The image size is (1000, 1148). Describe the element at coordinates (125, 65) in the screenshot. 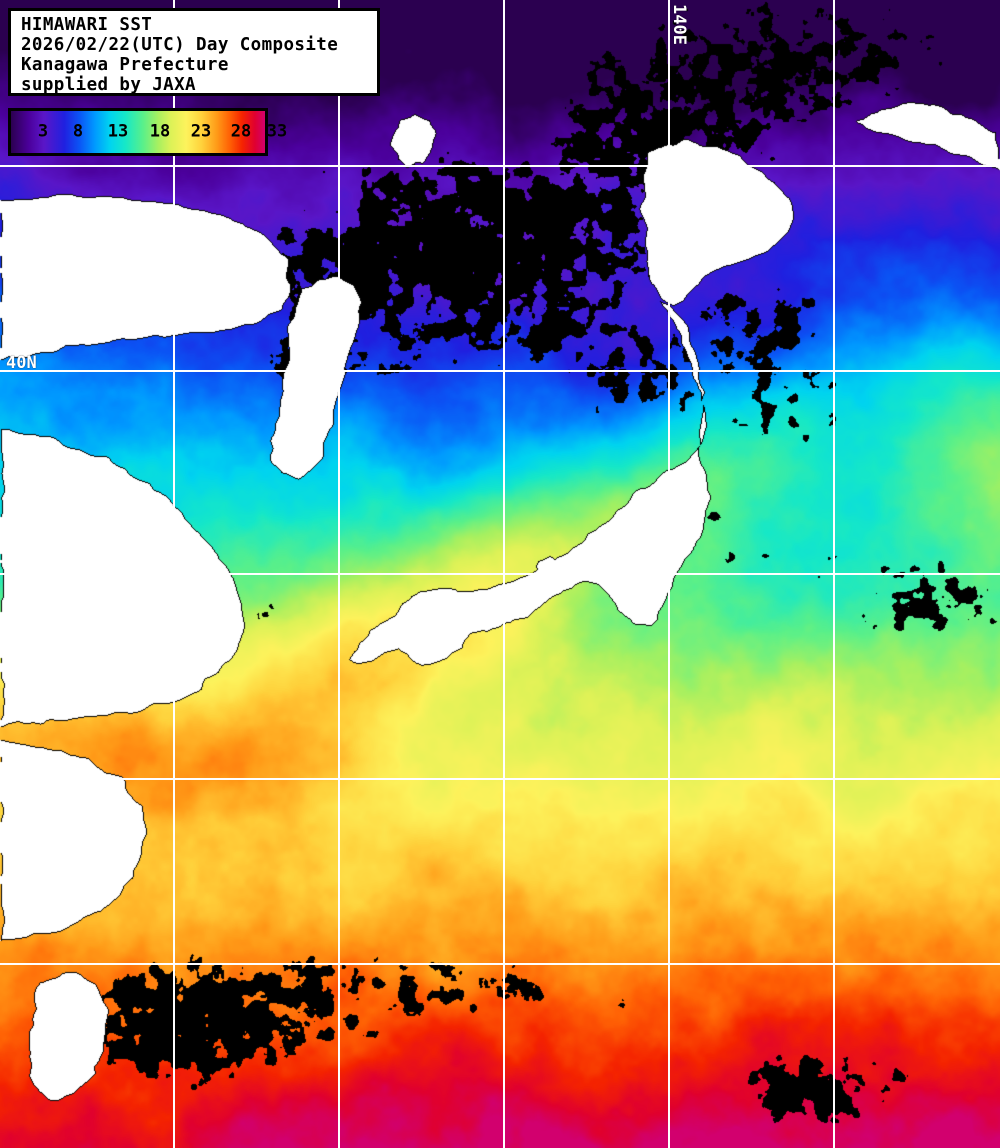

I see `title-line-region: Kanagawa Prefecture` at that location.